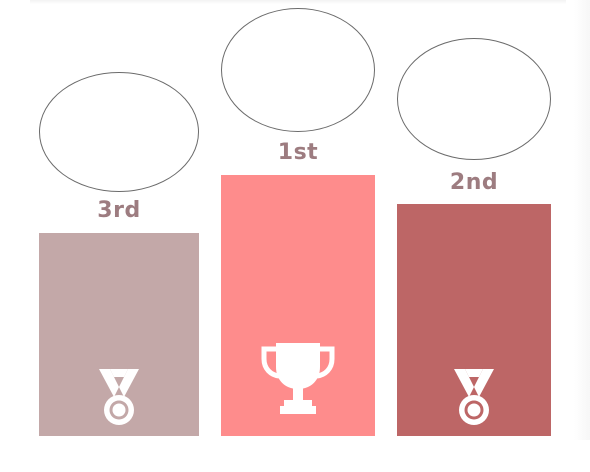 The height and width of the screenshot is (472, 590). What do you see at coordinates (474, 99) in the screenshot?
I see `avatar-second-place` at bounding box center [474, 99].